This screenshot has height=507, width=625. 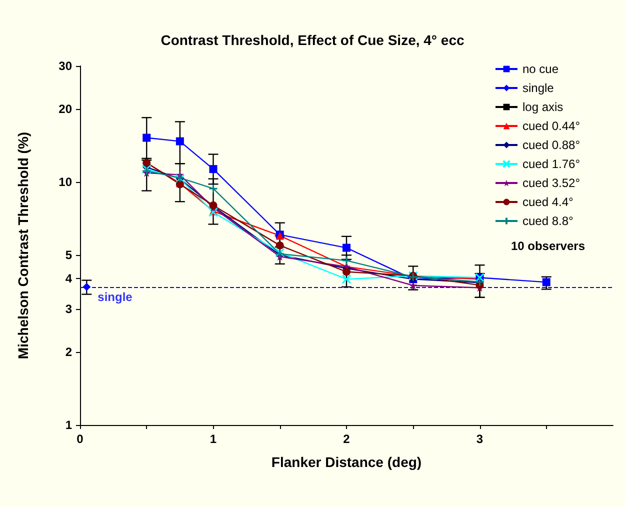 I want to click on y-tick-label: 4, so click(x=68, y=279).